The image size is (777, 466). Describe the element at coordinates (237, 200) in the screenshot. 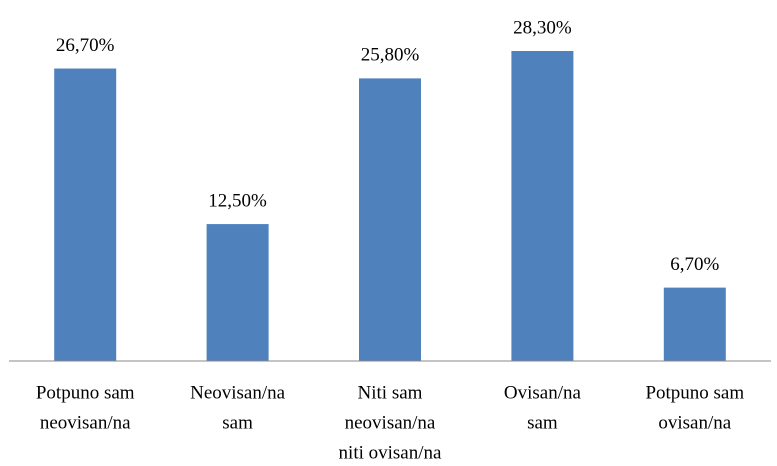

I see `value-label: 12,50%` at that location.